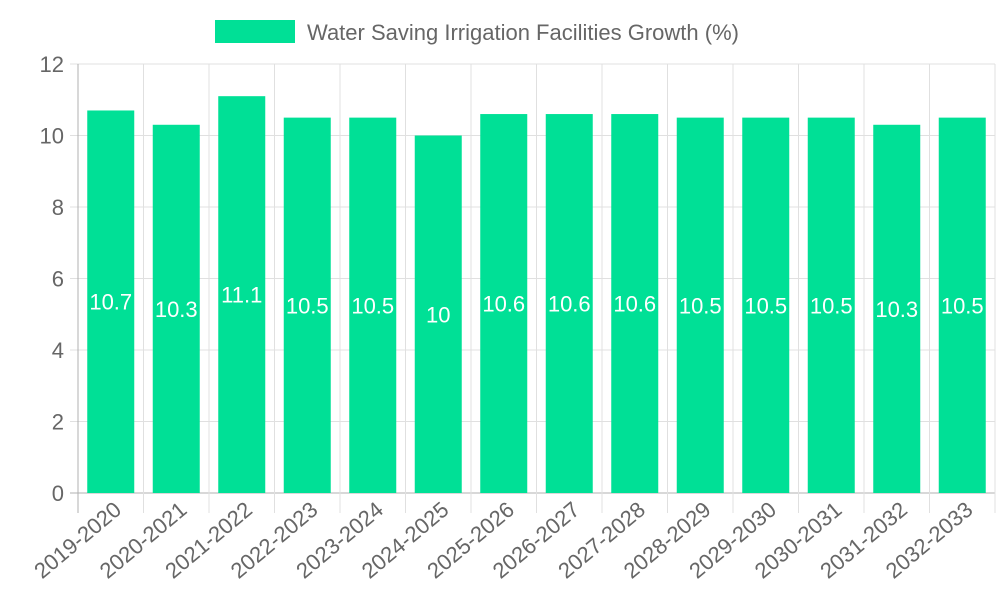 This screenshot has height=605, width=1000. Describe the element at coordinates (58, 207) in the screenshot. I see `y-tick-label: 8` at that location.